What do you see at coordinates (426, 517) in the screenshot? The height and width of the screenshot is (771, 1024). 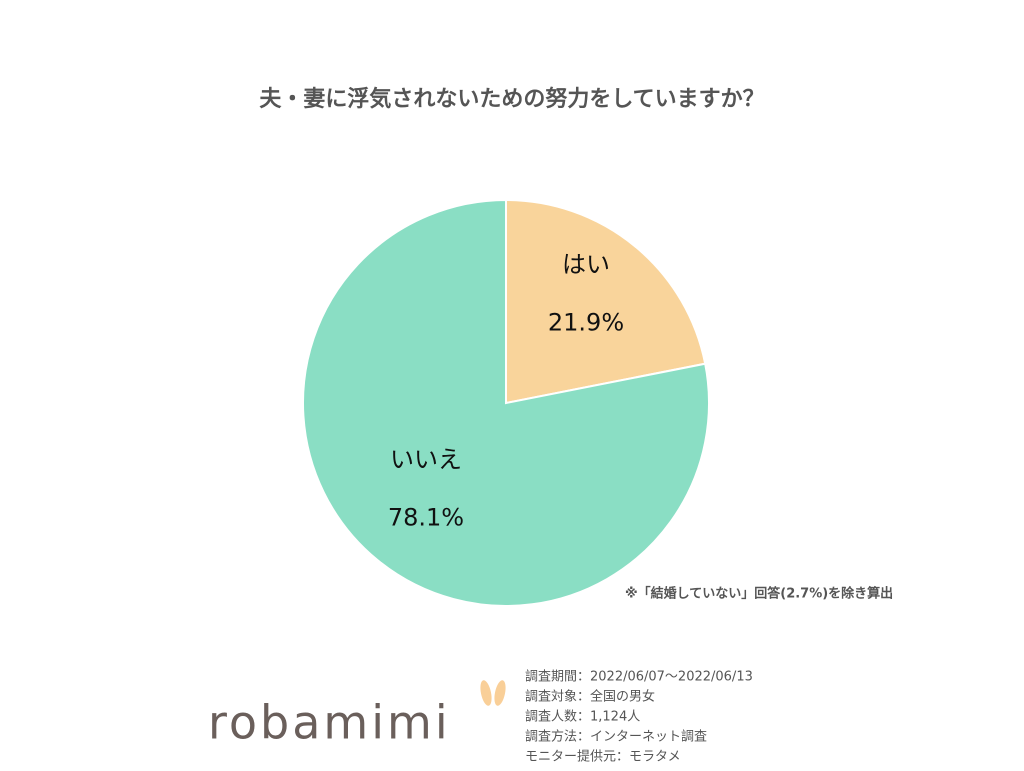 I see `value-label: 78.1%` at bounding box center [426, 517].